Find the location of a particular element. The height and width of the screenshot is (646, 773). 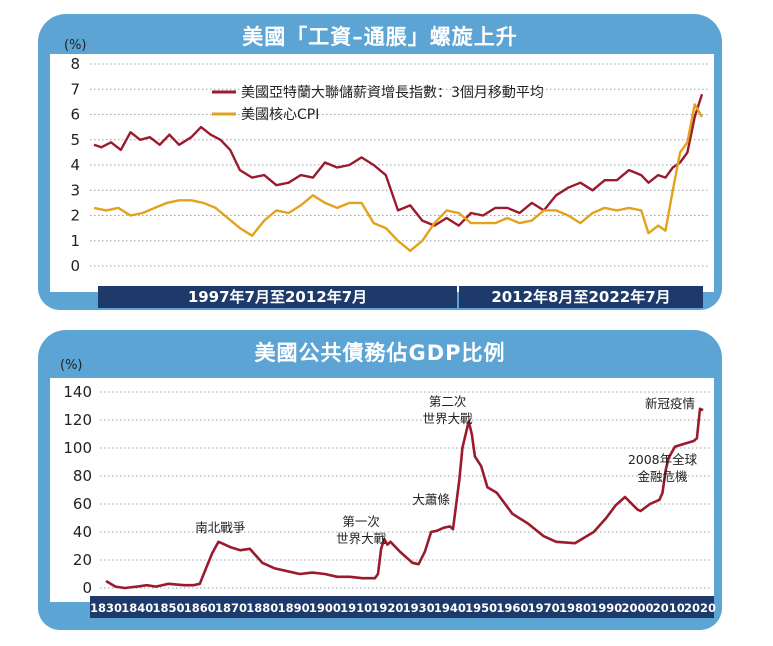

period-label-2: 2012年8月至2022年7月 is located at coordinates (581, 297).